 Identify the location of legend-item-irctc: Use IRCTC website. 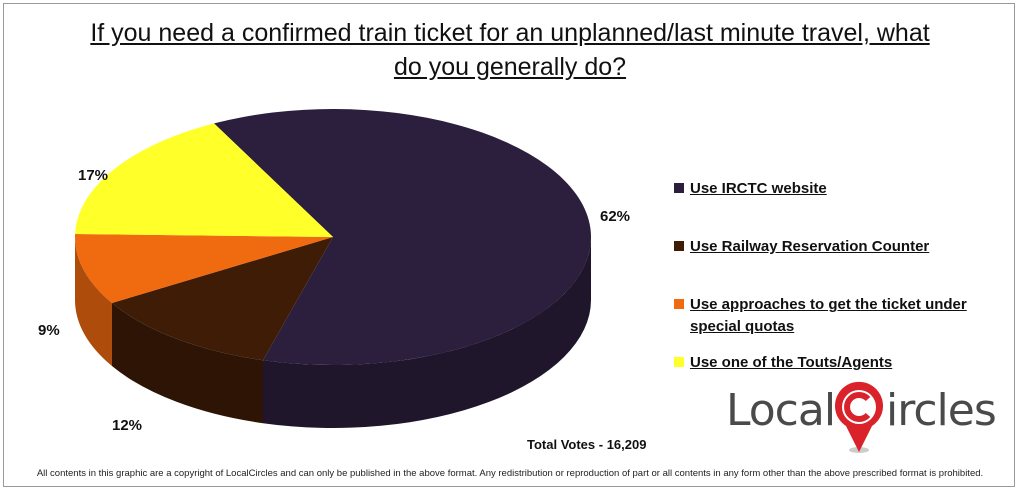
(750, 189).